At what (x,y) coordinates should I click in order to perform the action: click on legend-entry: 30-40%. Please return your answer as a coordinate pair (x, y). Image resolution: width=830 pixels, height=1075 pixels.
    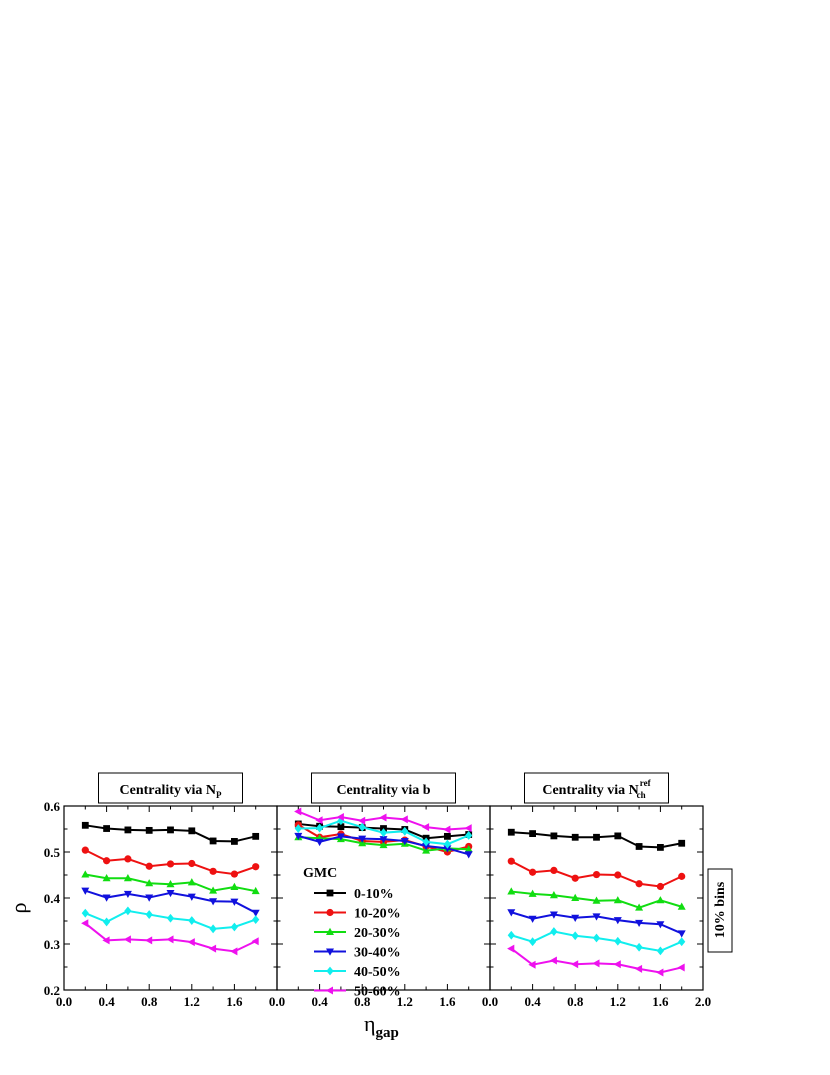
    Looking at the image, I should click on (357, 953).